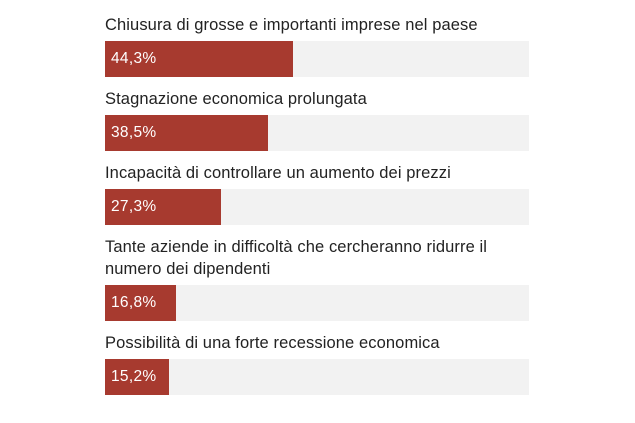 This screenshot has height=423, width=635. Describe the element at coordinates (317, 377) in the screenshot. I see `bar-track: 15,2%` at that location.